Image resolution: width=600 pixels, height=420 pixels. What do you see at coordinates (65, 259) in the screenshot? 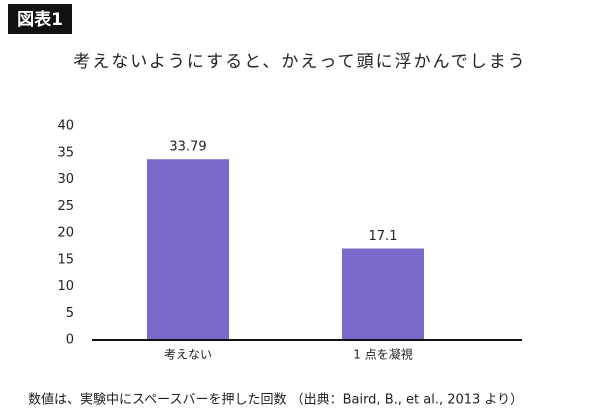
I see `y-tick-label: 15` at bounding box center [65, 259].